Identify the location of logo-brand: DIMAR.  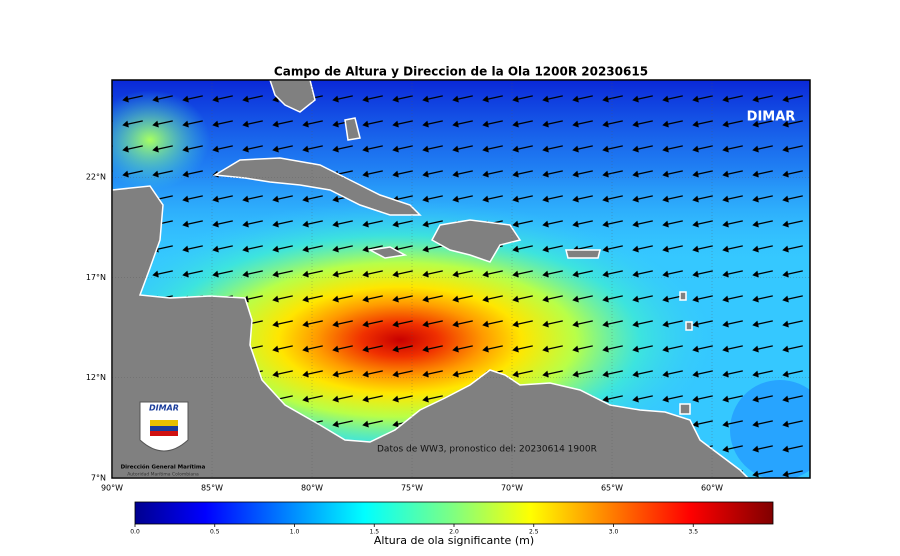
(164, 408).